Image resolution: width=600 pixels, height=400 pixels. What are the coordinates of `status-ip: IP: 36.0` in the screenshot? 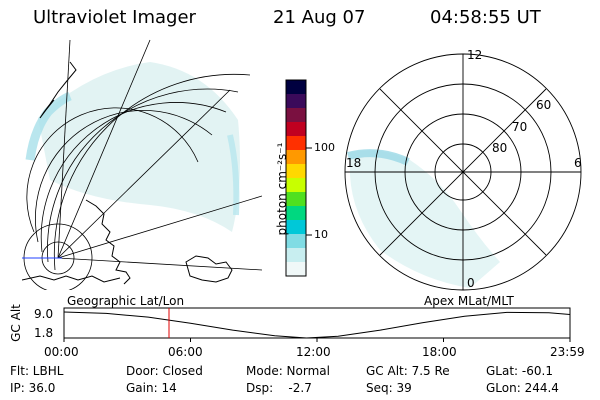 It's located at (33, 388).